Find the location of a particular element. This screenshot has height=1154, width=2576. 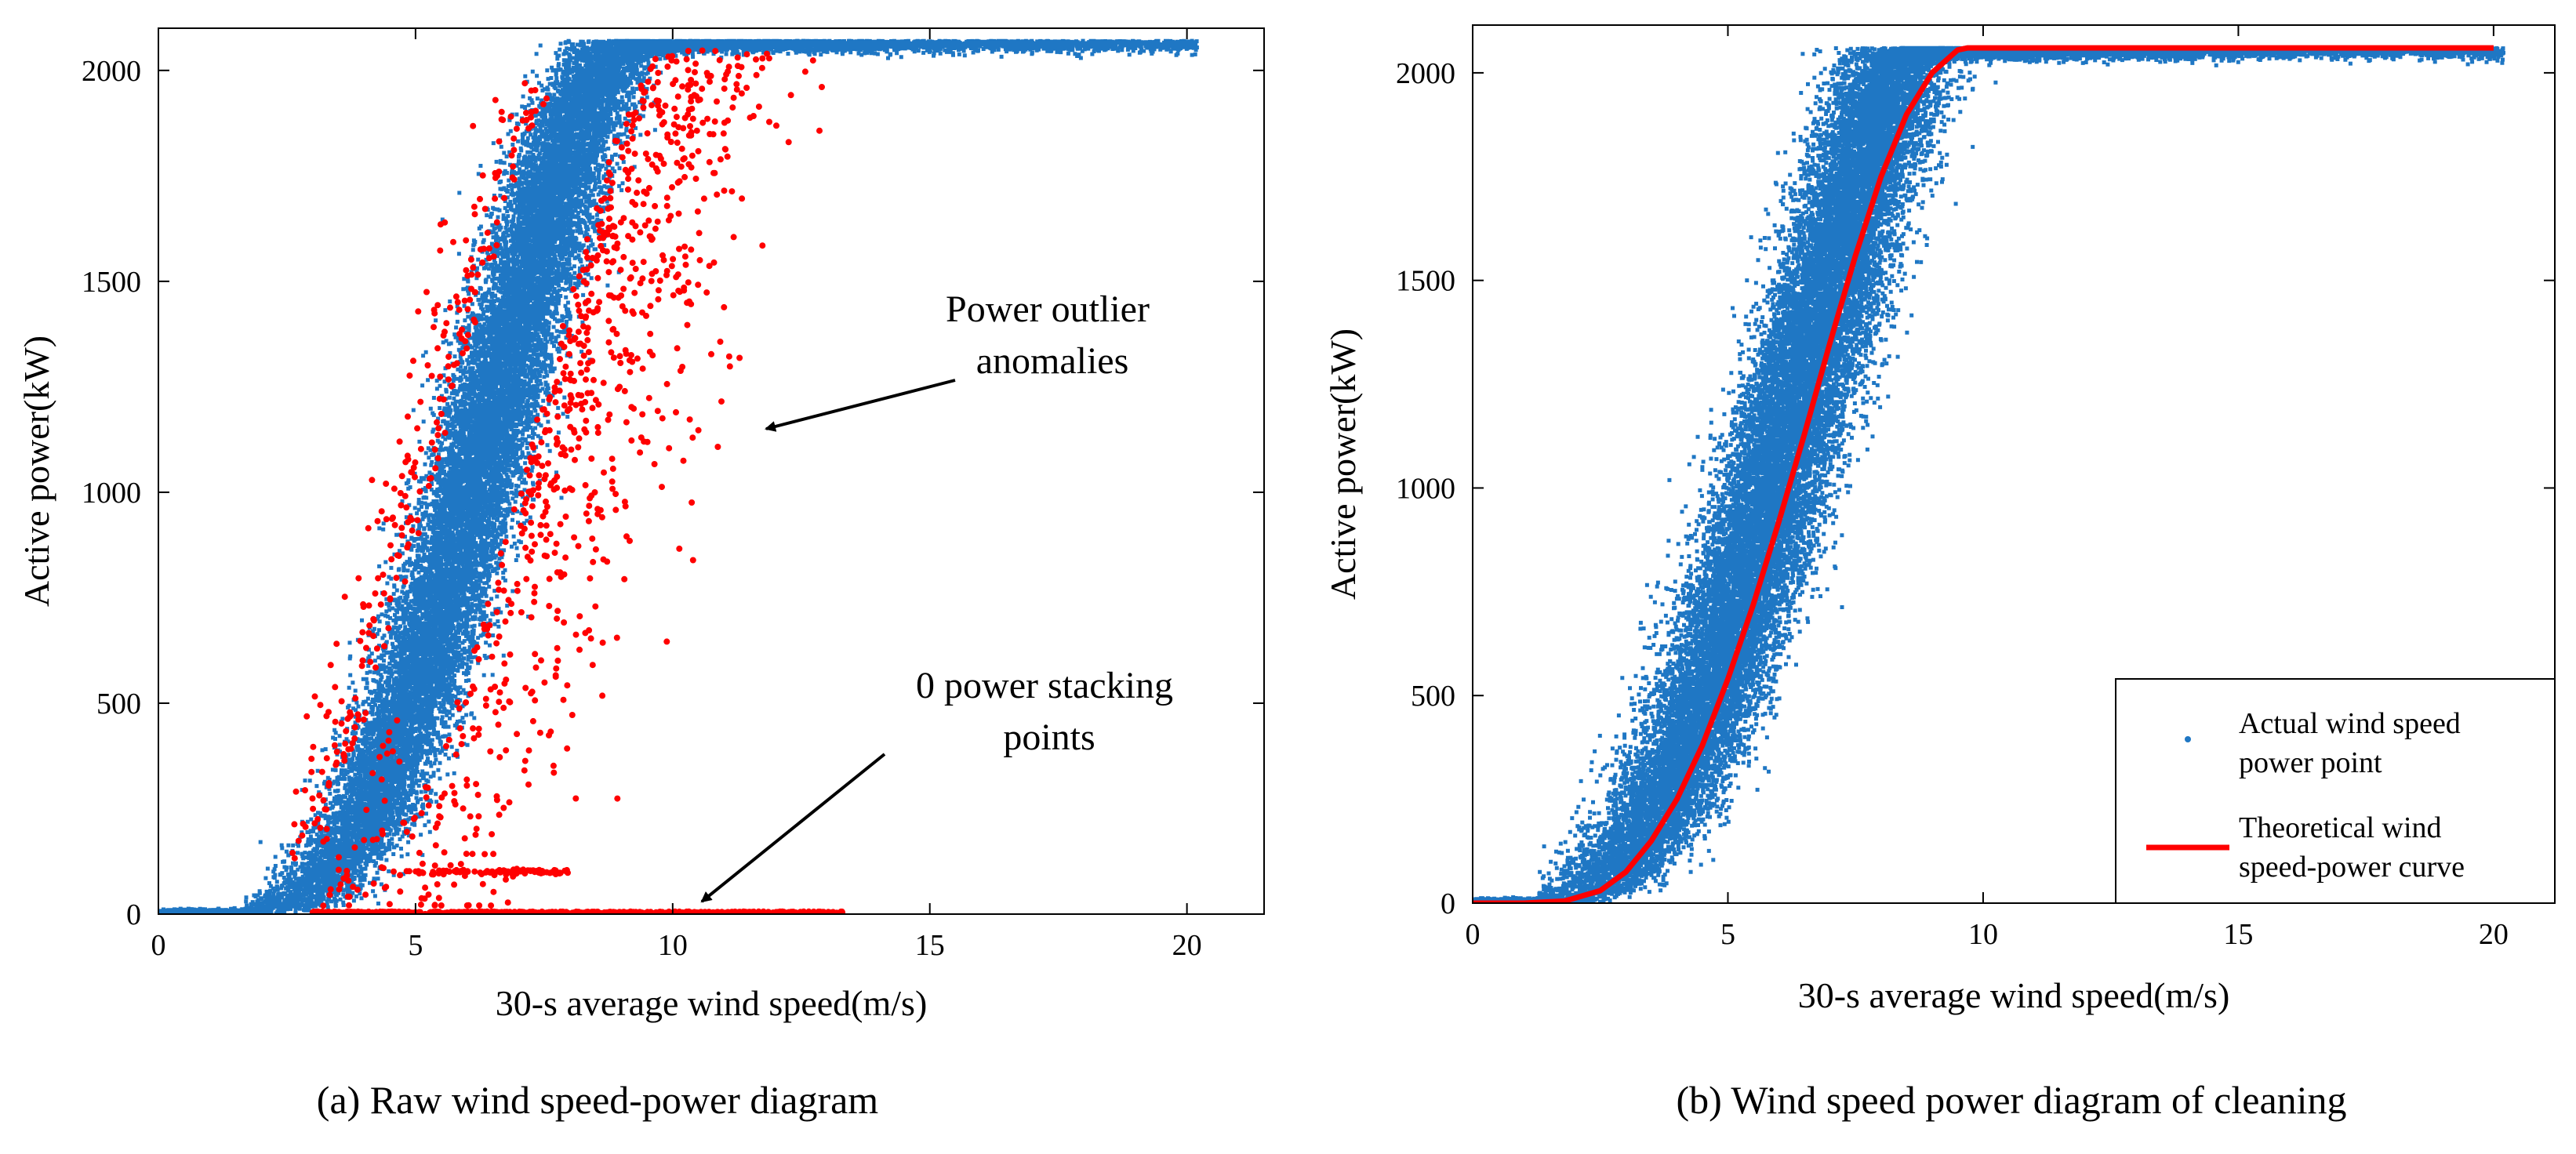

panel-b-ylabel: Active power(kW) is located at coordinates (1343, 464).